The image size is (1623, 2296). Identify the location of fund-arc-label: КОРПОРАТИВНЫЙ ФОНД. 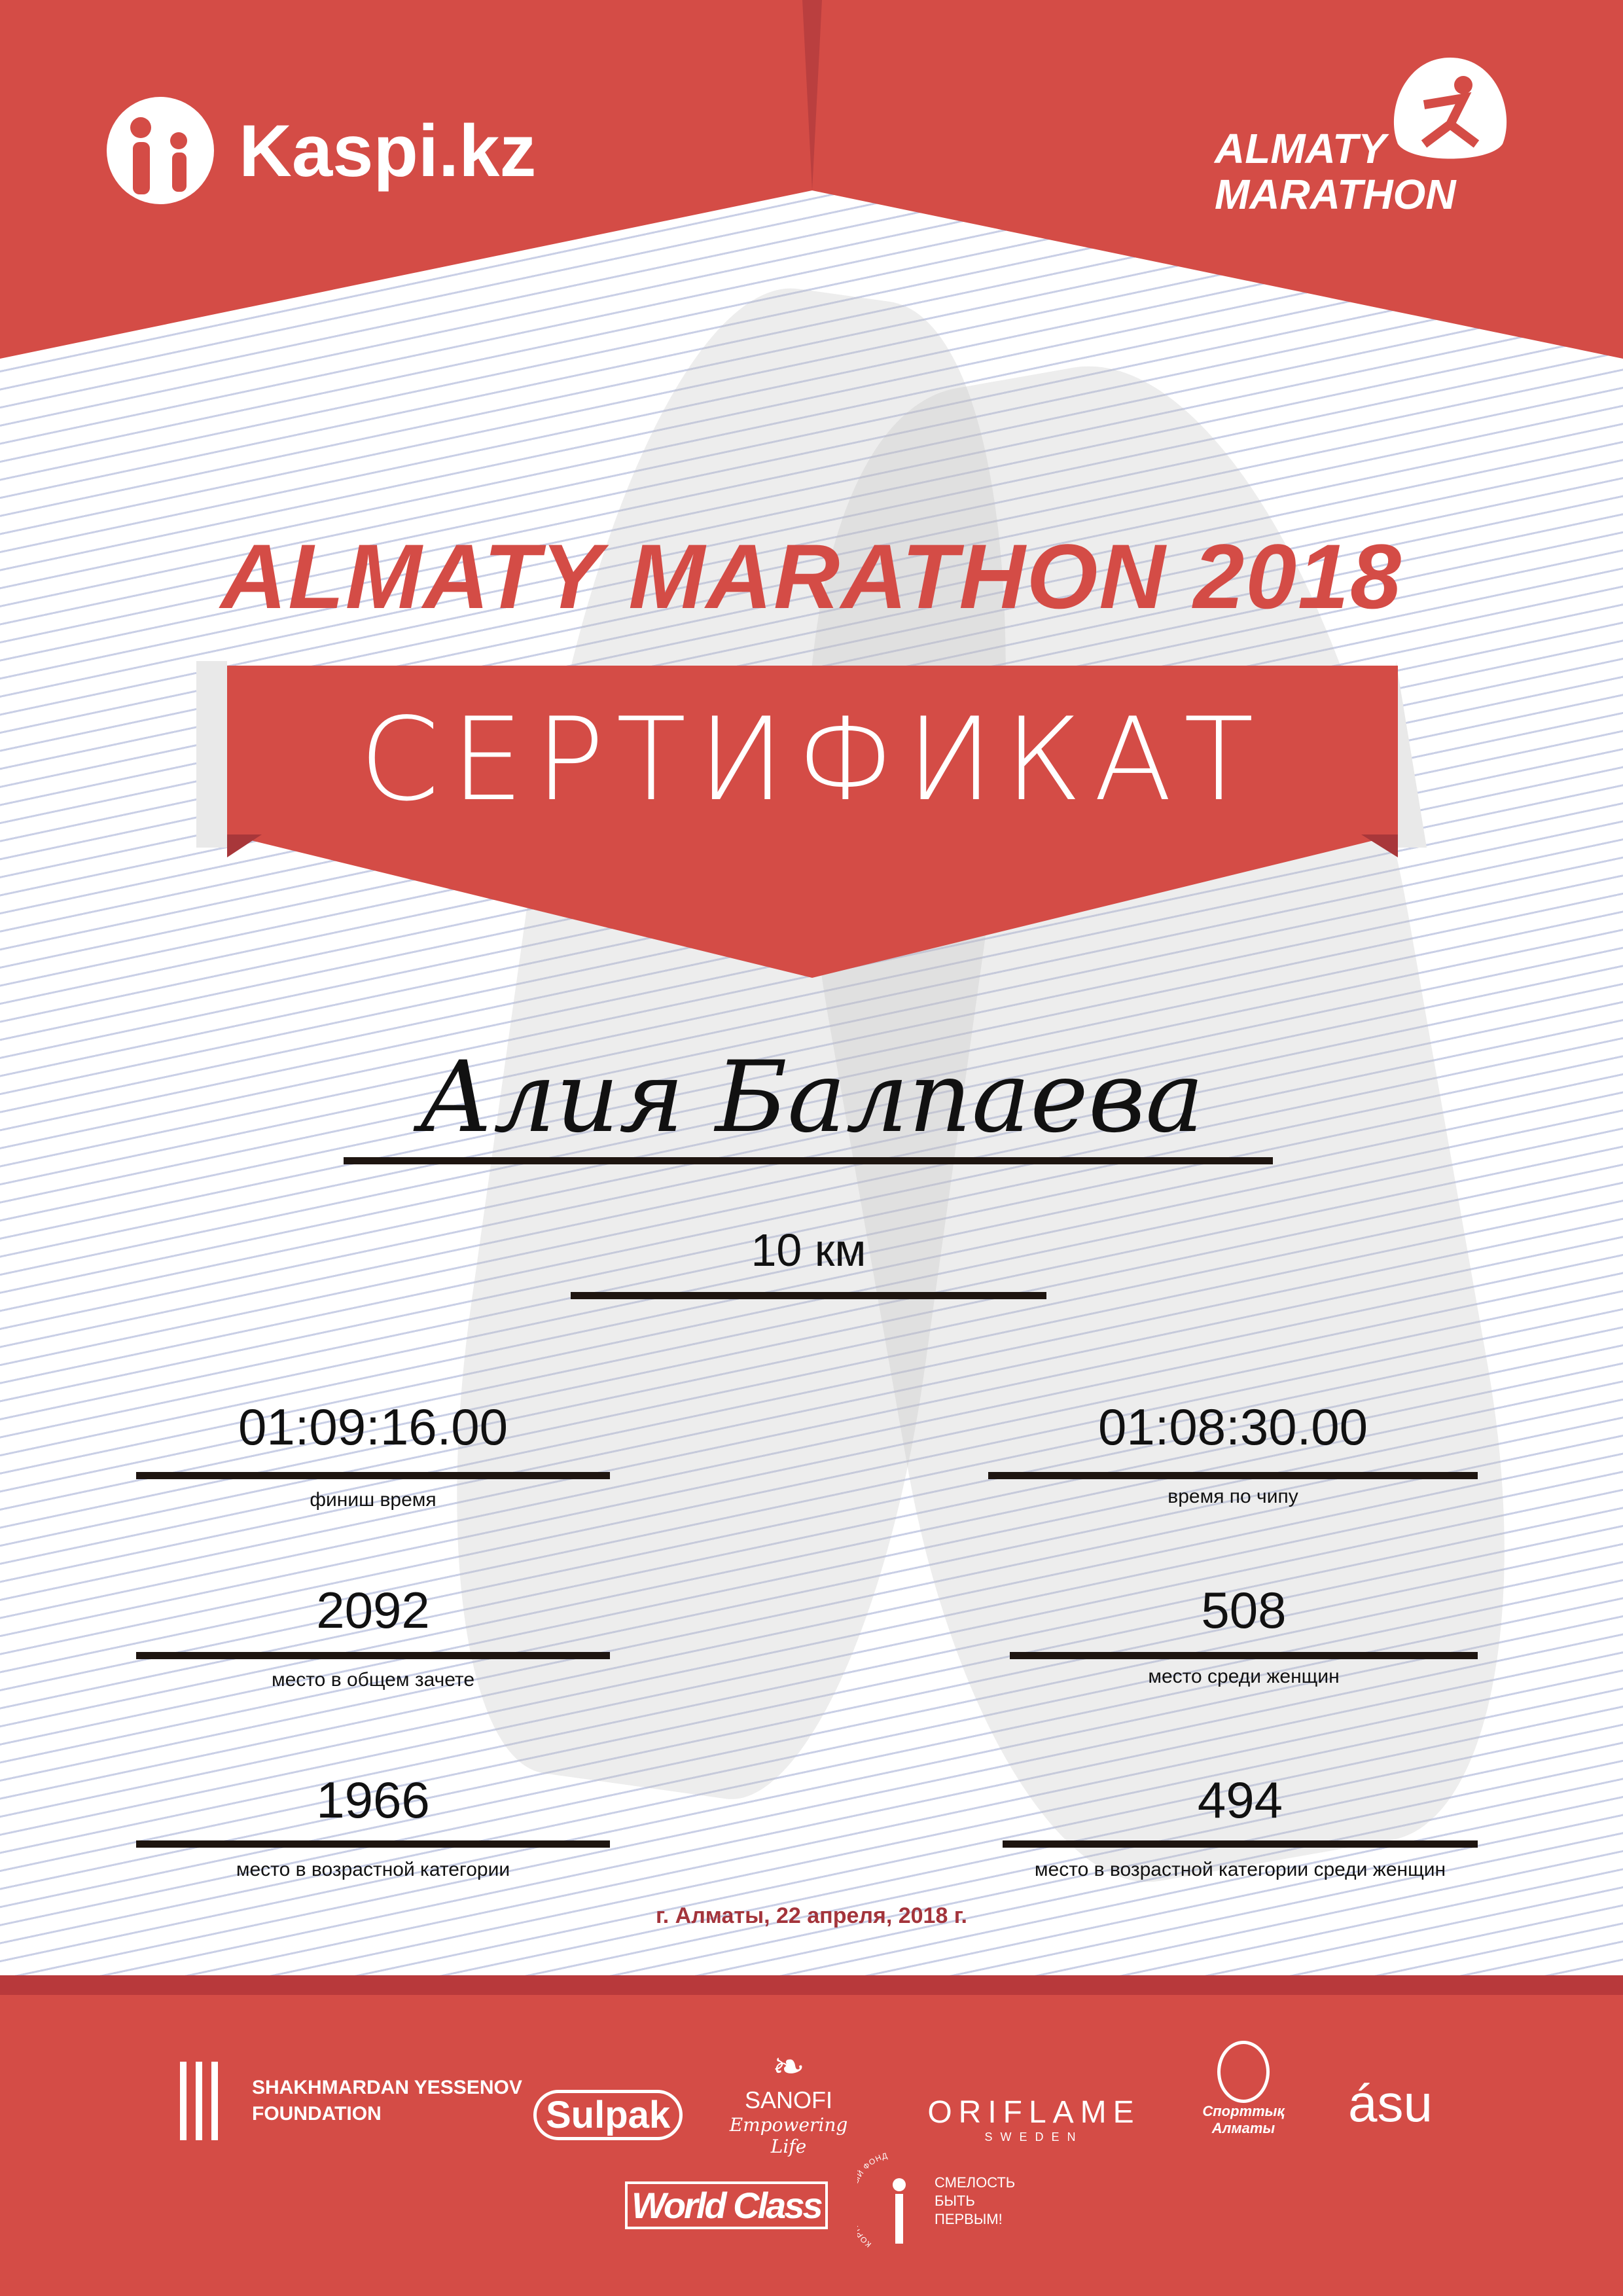
(872, 2201).